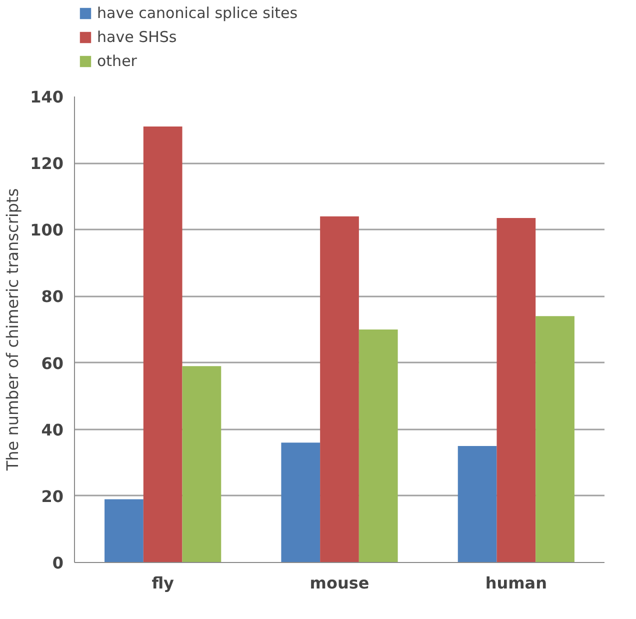 The width and height of the screenshot is (636, 619). Describe the element at coordinates (12, 330) in the screenshot. I see `y-axis-title: The number of chimeric transcripts` at that location.